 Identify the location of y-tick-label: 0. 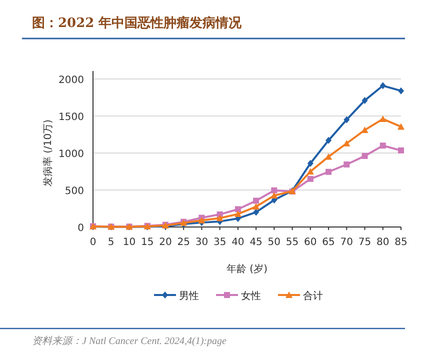
(81, 228).